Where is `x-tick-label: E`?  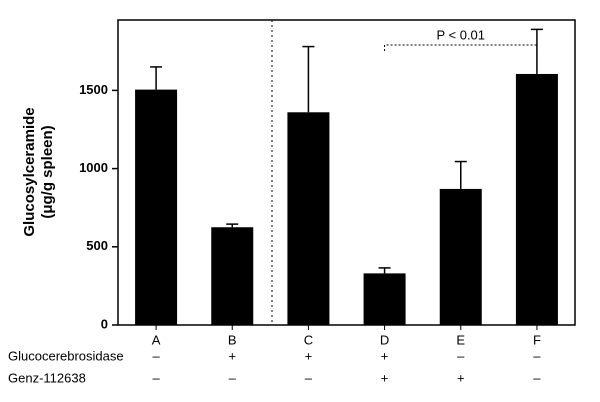
x-tick-label: E is located at coordinates (460, 339).